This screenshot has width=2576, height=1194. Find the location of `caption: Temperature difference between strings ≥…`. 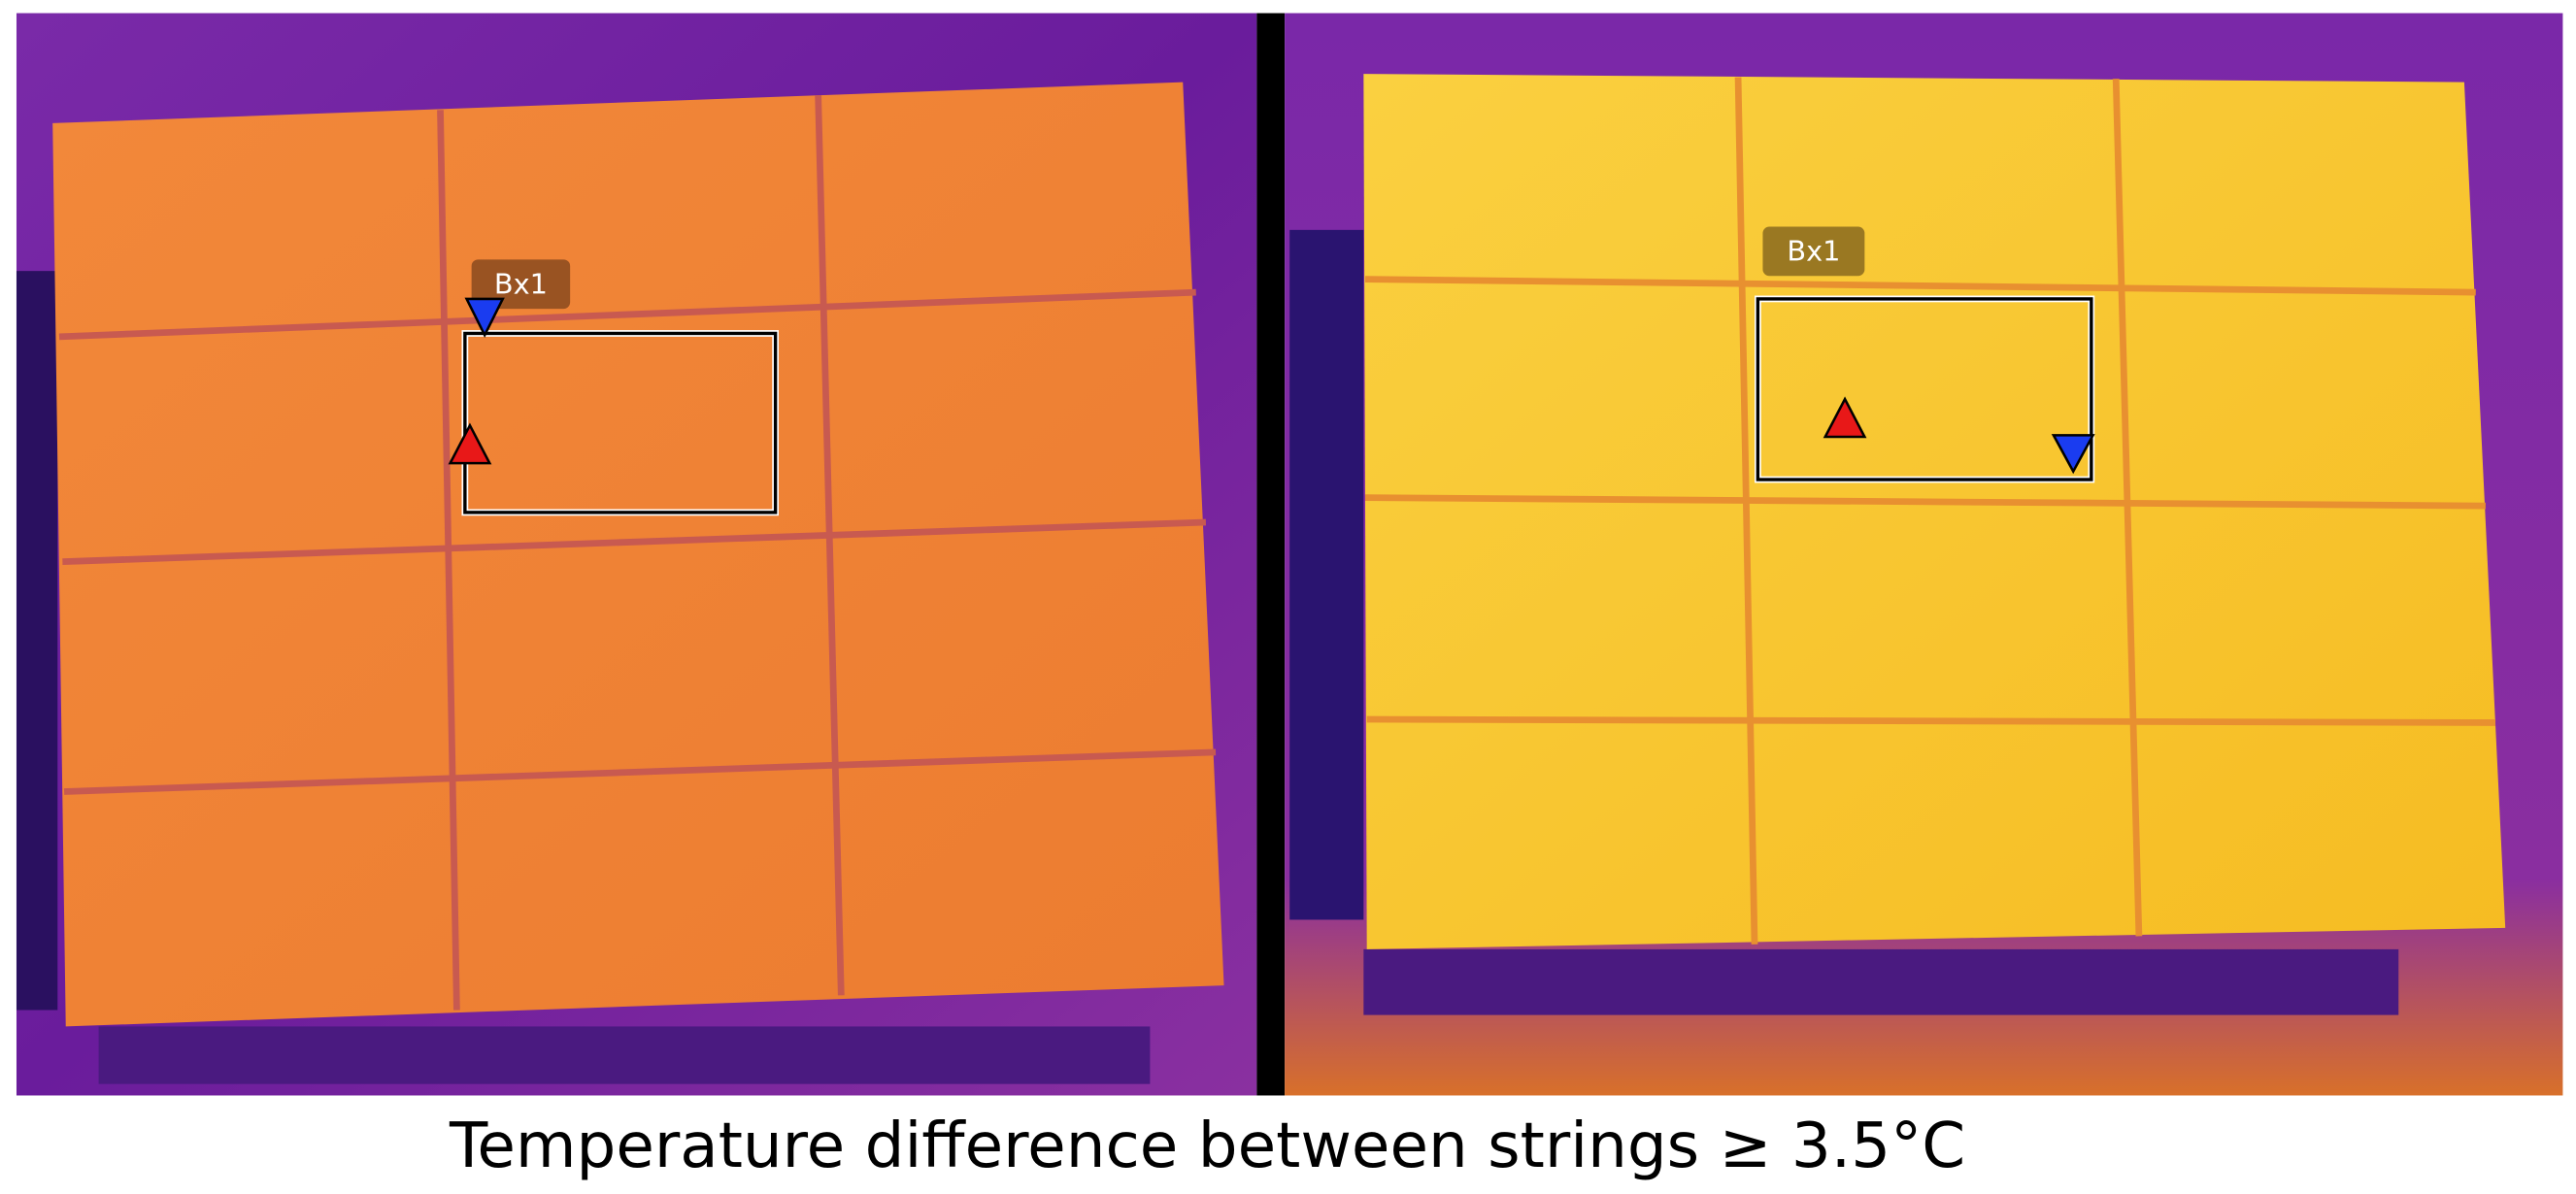

caption: Temperature difference between strings ≥… is located at coordinates (1207, 1146).